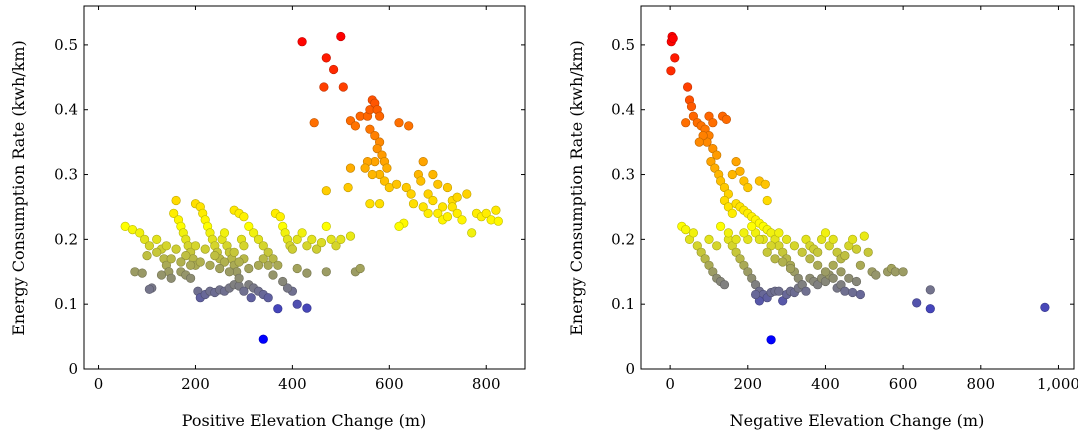  I want to click on chart1-y-tick-label-1: 0.1, so click(623, 304).